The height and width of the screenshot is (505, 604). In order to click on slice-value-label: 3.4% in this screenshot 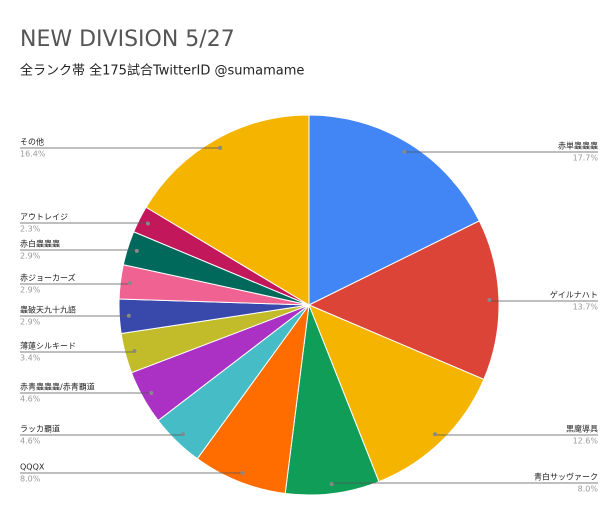, I will do `click(30, 358)`.